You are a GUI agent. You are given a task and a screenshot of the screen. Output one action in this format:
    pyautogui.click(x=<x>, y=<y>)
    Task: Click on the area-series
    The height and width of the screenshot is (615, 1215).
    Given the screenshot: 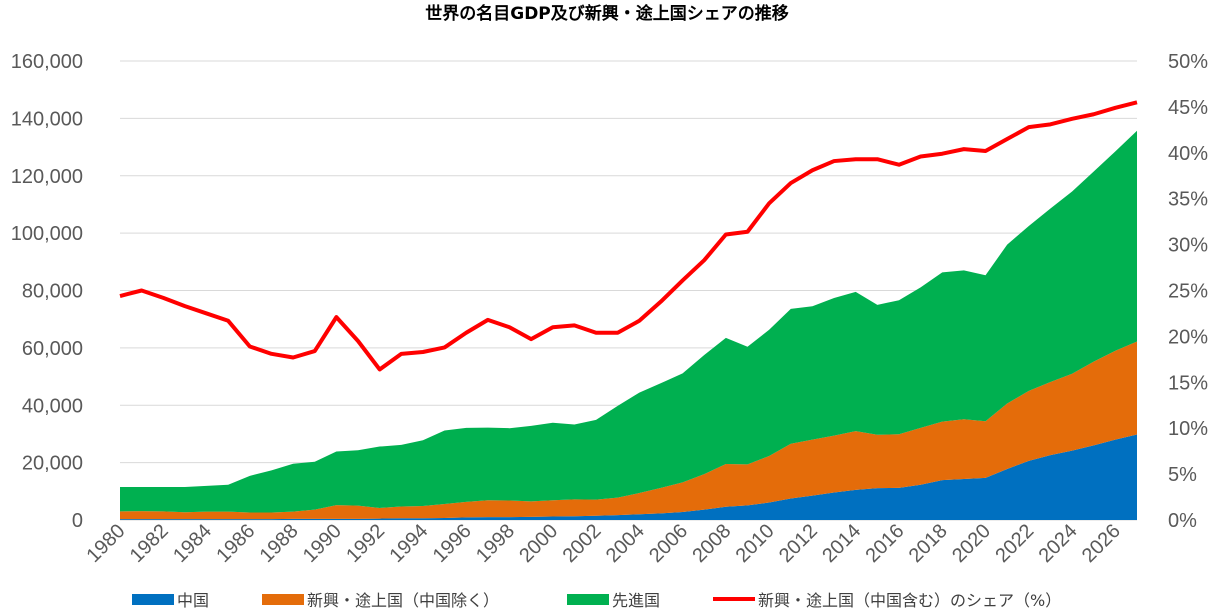 What is the action you would take?
    pyautogui.click(x=628, y=477)
    